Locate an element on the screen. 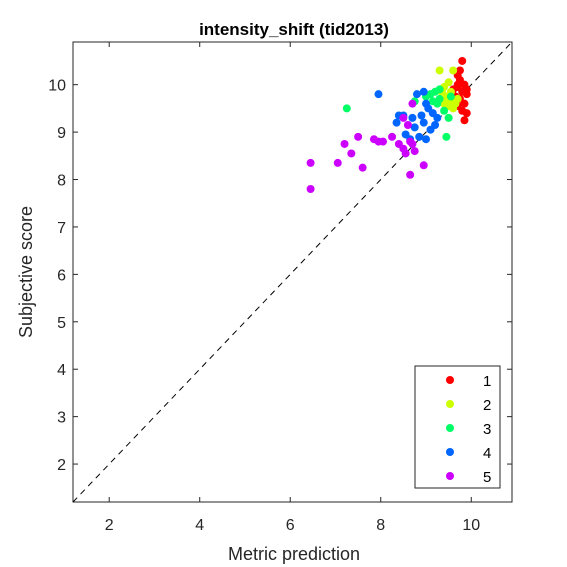 Image resolution: width=567 pixels, height=567 pixels. legend-label: 2 is located at coordinates (487, 405).